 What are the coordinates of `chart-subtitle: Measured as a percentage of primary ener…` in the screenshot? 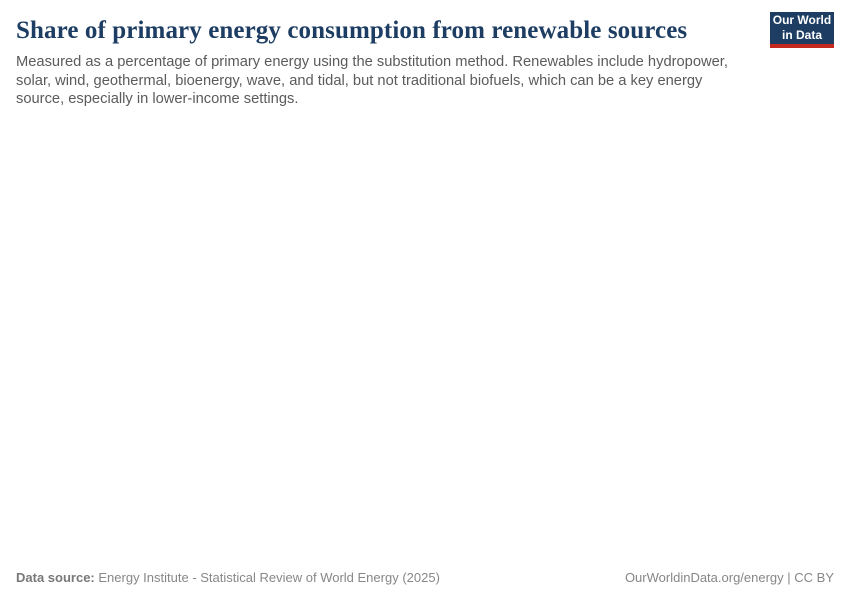 It's located at (372, 81).